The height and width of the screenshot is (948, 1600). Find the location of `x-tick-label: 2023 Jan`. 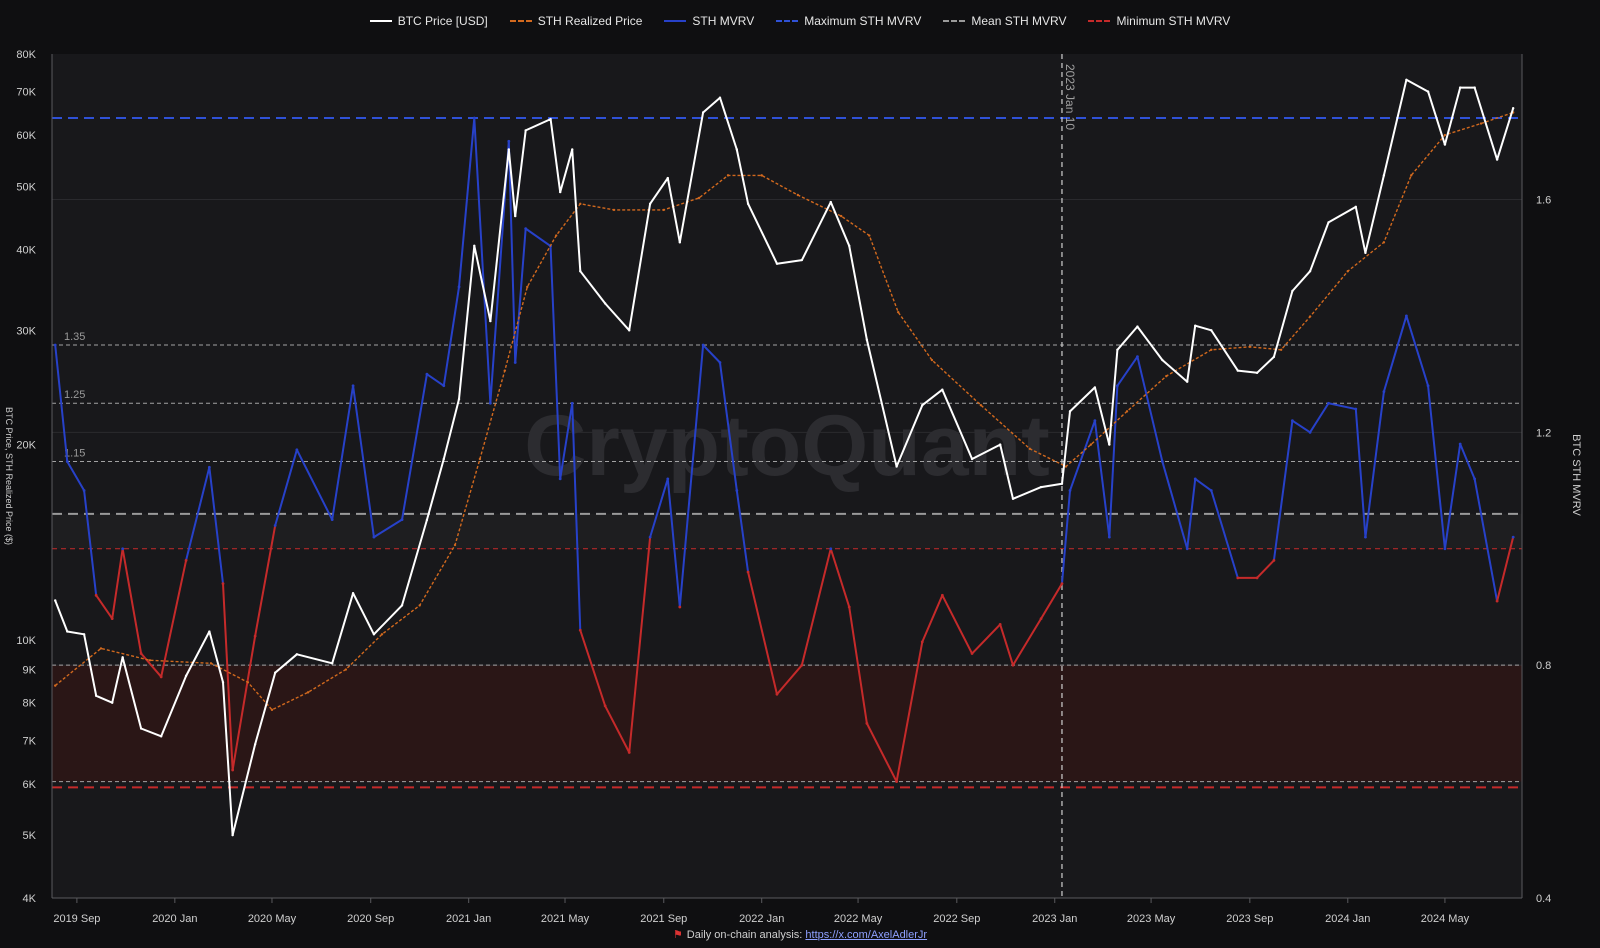

x-tick-label: 2023 Jan is located at coordinates (1054, 919).